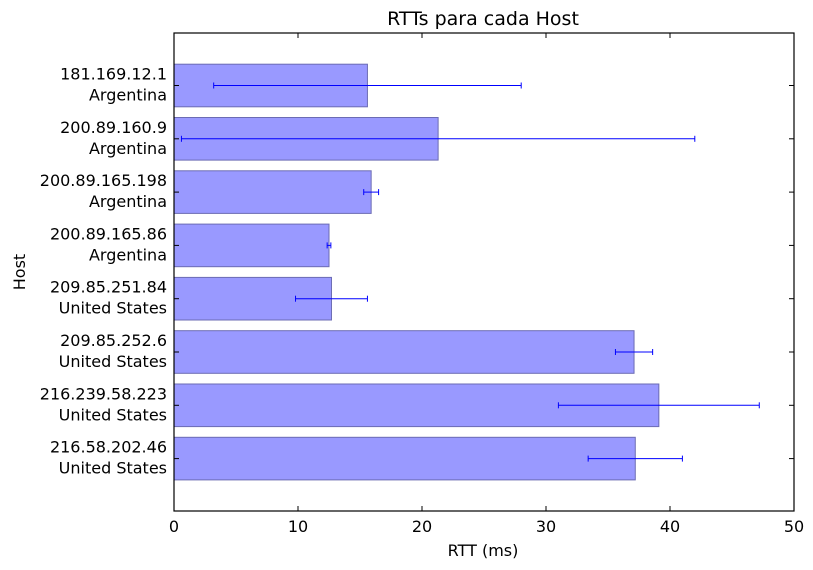 This screenshot has height=570, width=813. I want to click on y-tick-label-host: 216.239.58.223, so click(103, 393).